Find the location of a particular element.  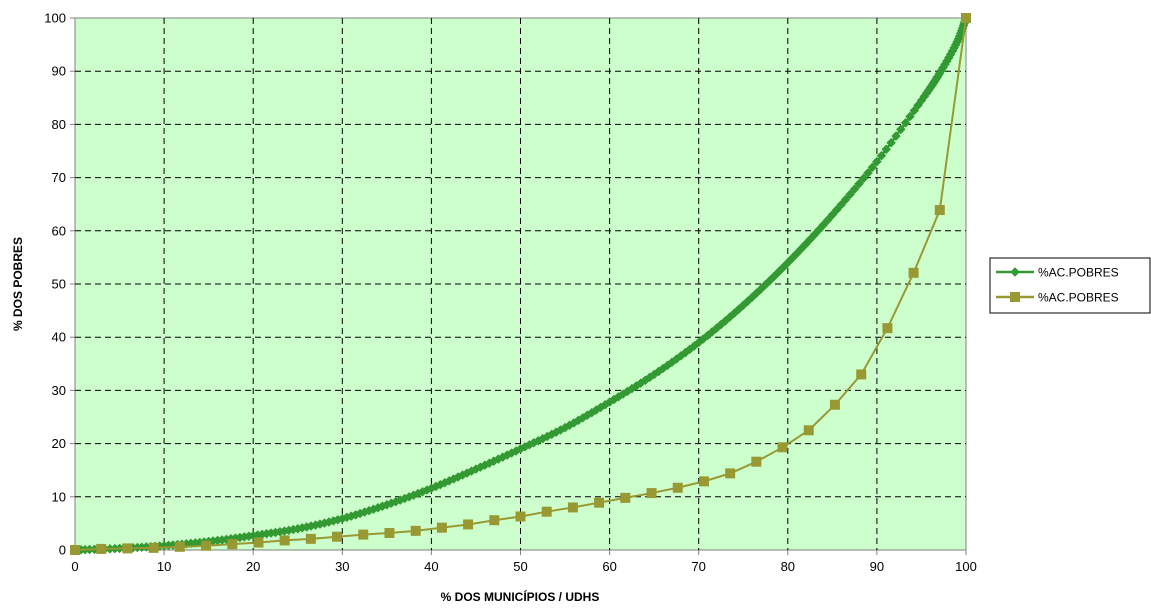

x-tick-label: 80 is located at coordinates (788, 566).